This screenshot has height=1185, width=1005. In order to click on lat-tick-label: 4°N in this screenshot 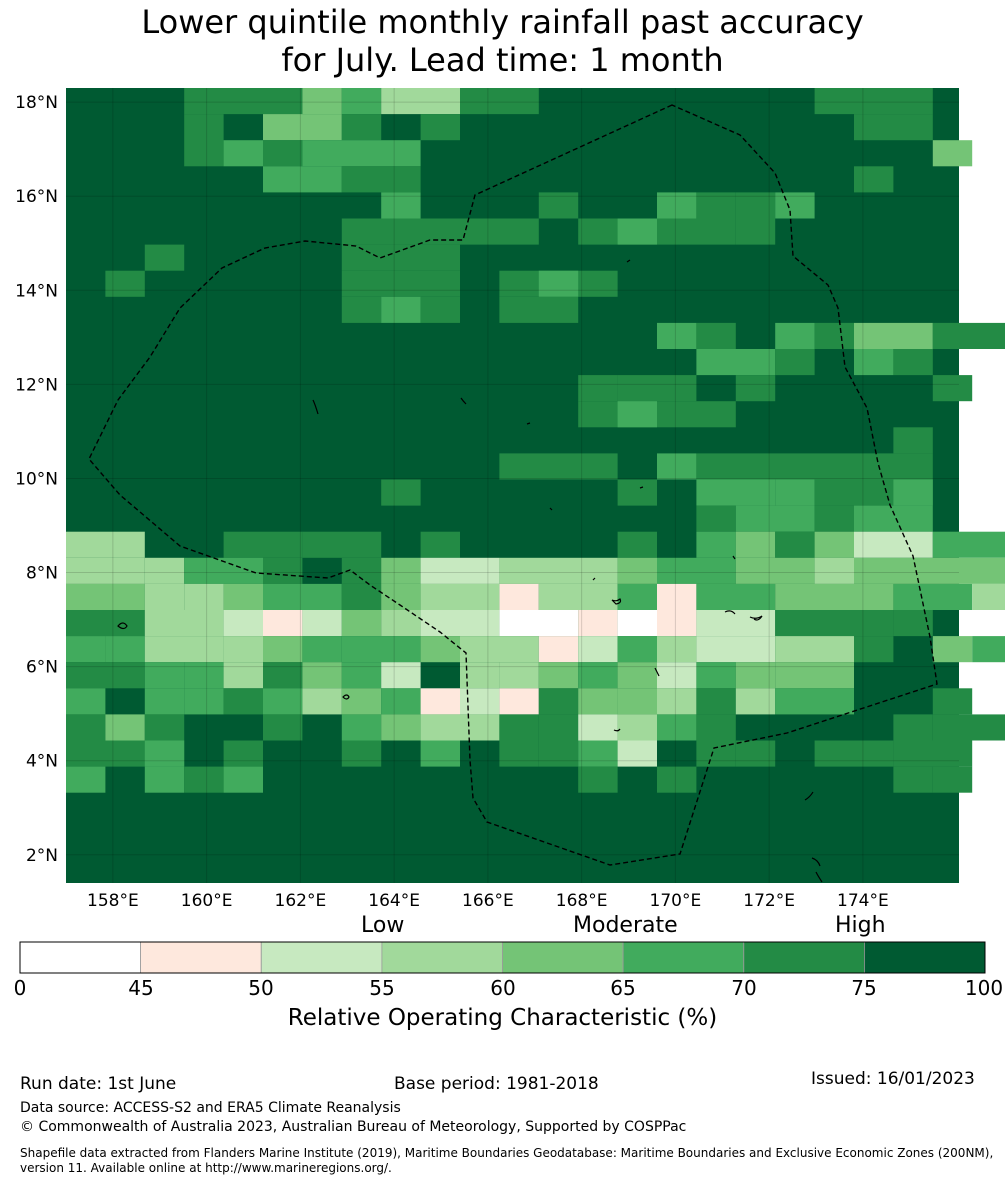, I will do `click(42, 762)`.